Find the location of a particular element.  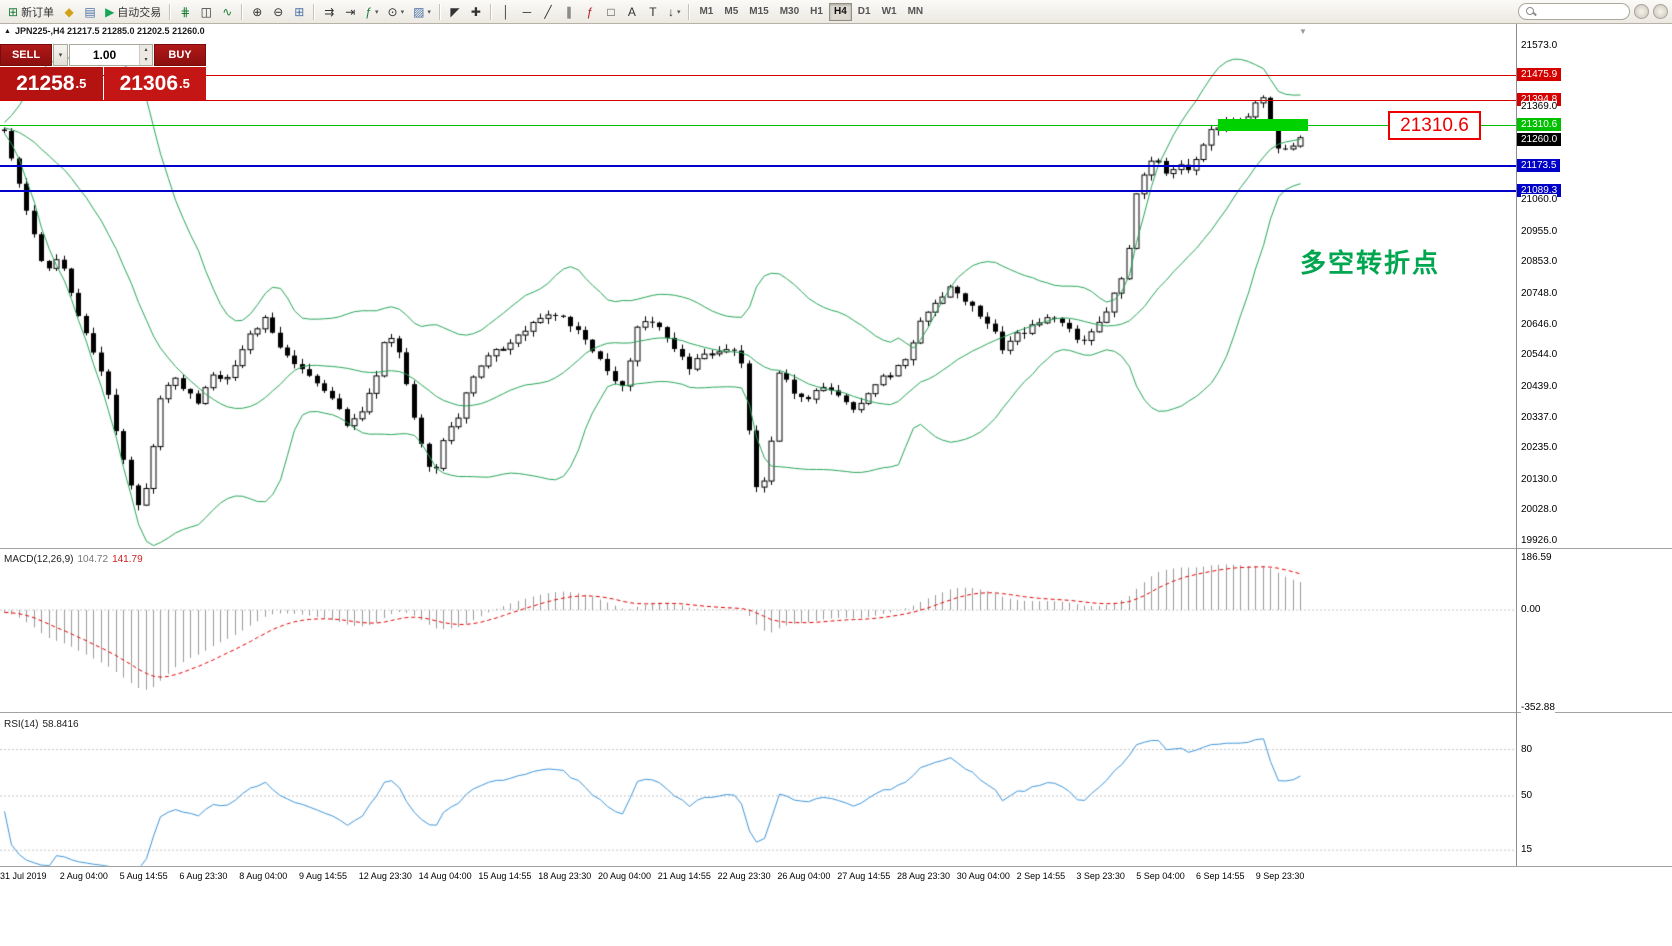

notifications-icon is located at coordinates (1660, 11).